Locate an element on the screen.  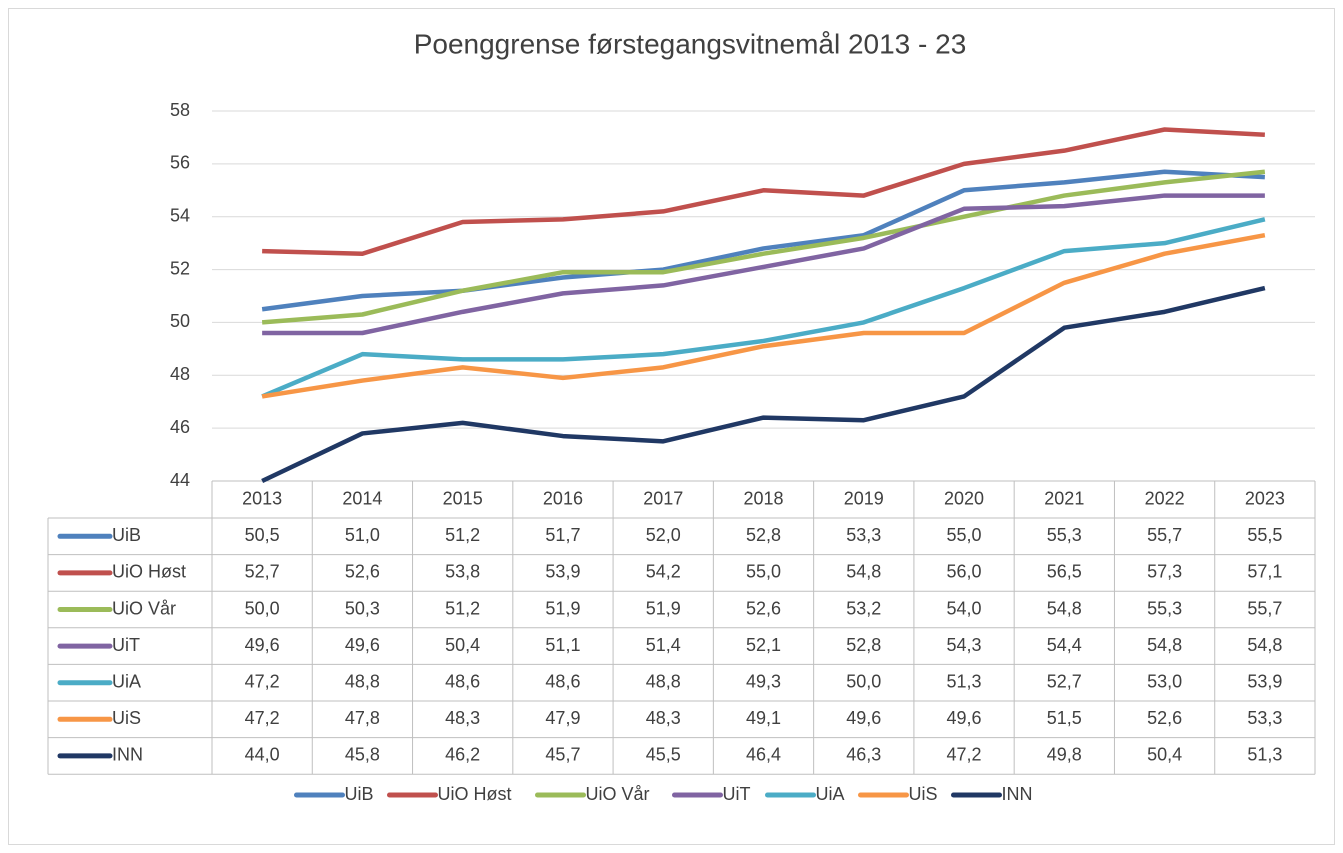
table-value: 51,3 is located at coordinates (964, 681).